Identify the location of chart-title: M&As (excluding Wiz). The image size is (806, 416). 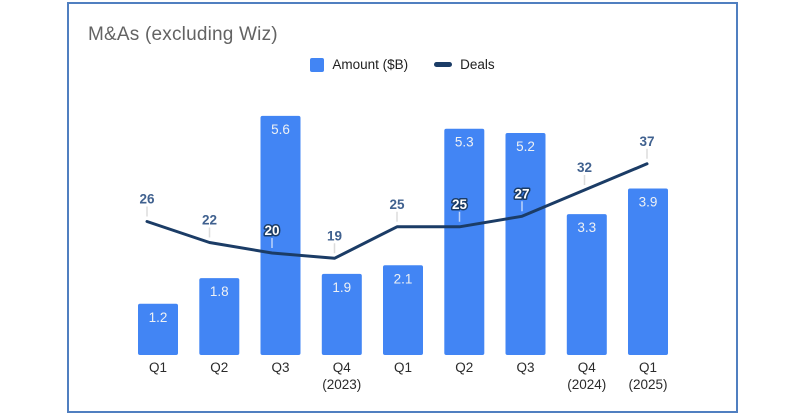
(183, 34).